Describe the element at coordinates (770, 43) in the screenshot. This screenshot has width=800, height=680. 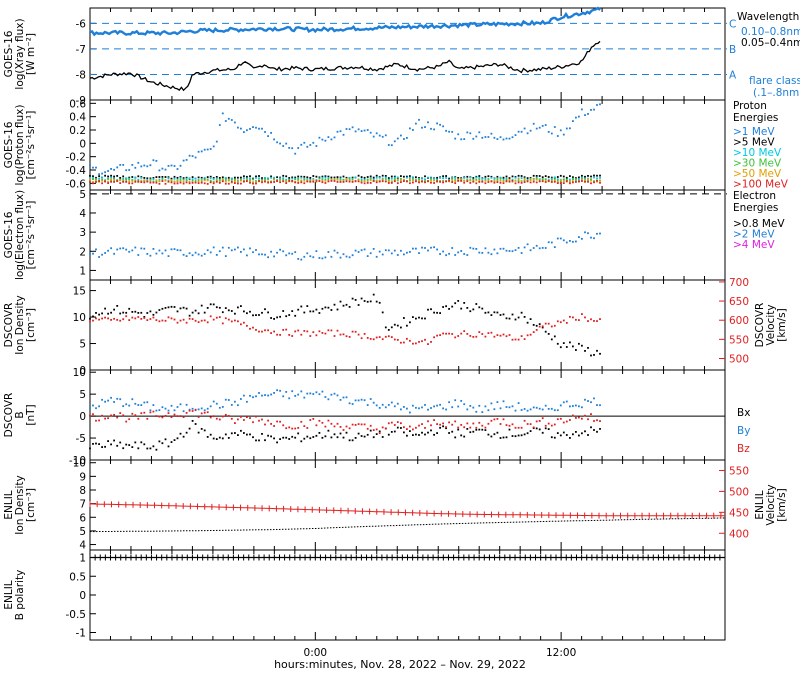
I see `legend-xray-1: 0.05–0.4nm` at that location.